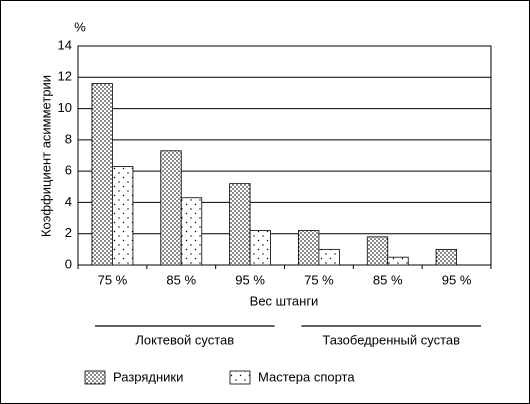  Describe the element at coordinates (65, 107) in the screenshot. I see `y-tick-label: 10` at that location.